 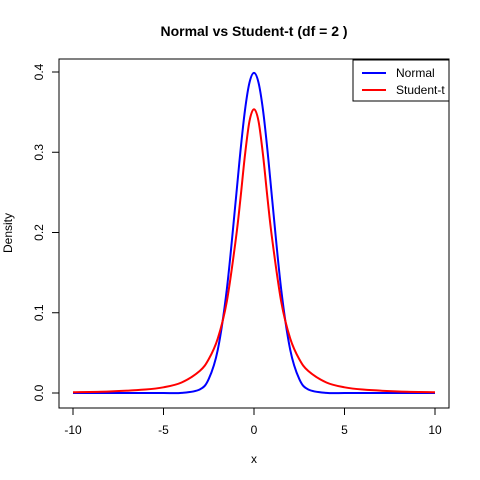 What do you see at coordinates (39, 392) in the screenshot?
I see `y-tick-label: 0.0` at bounding box center [39, 392].